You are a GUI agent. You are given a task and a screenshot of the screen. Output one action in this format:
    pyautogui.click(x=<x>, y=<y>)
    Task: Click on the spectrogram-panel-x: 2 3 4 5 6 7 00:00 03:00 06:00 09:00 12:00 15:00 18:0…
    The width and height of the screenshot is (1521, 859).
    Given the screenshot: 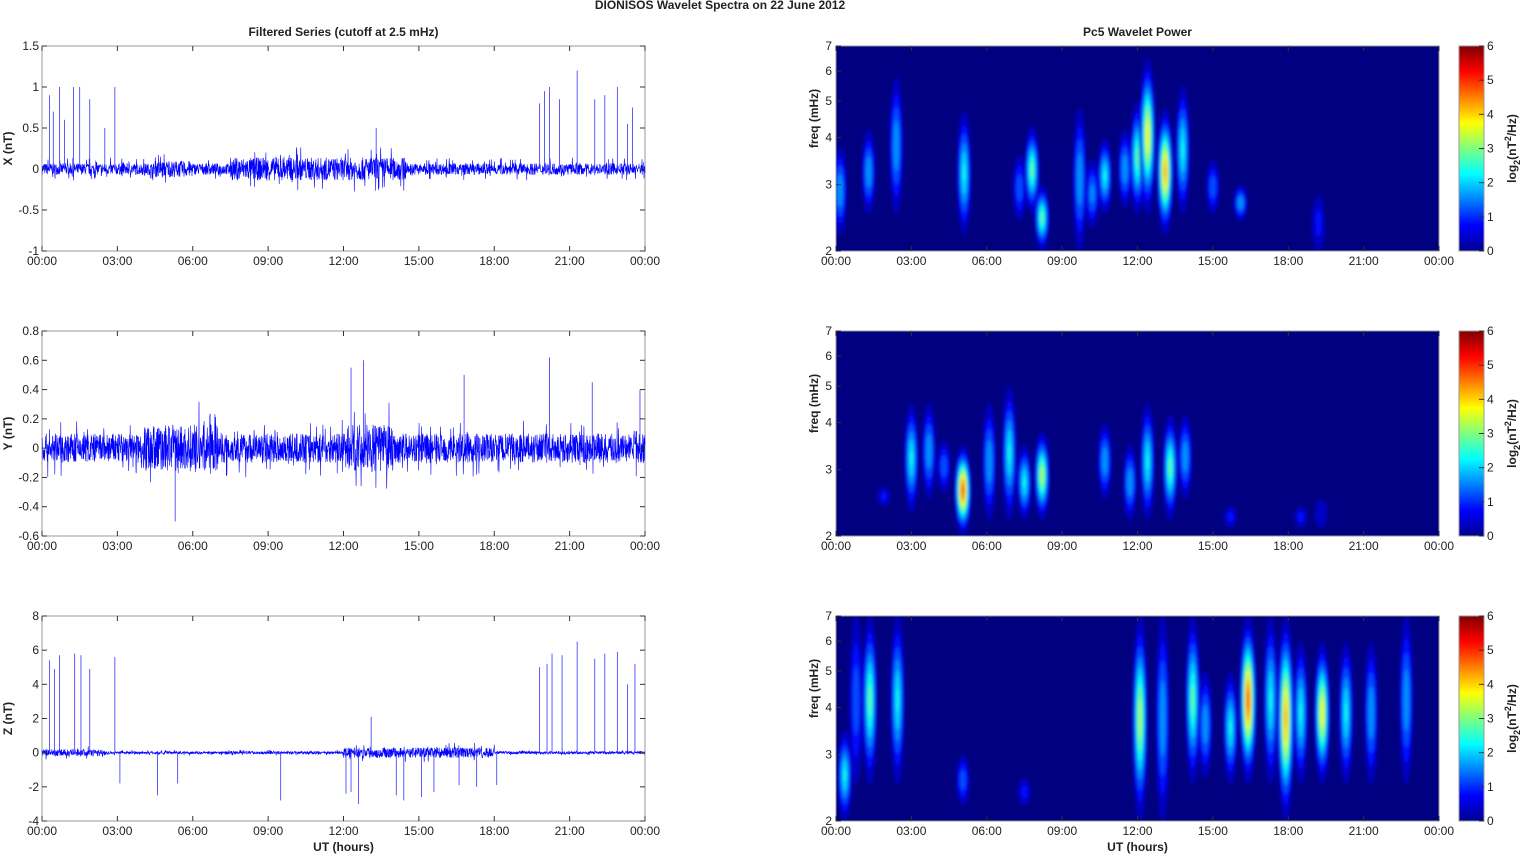 What is the action you would take?
    pyautogui.click(x=1164, y=146)
    